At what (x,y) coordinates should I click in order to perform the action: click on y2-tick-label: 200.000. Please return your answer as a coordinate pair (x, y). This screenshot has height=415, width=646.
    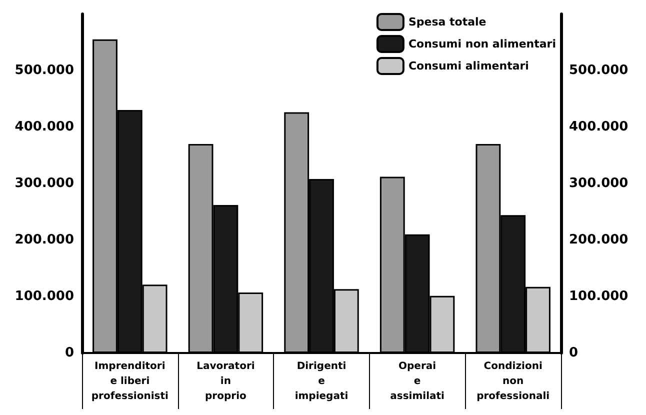
    Looking at the image, I should click on (598, 240).